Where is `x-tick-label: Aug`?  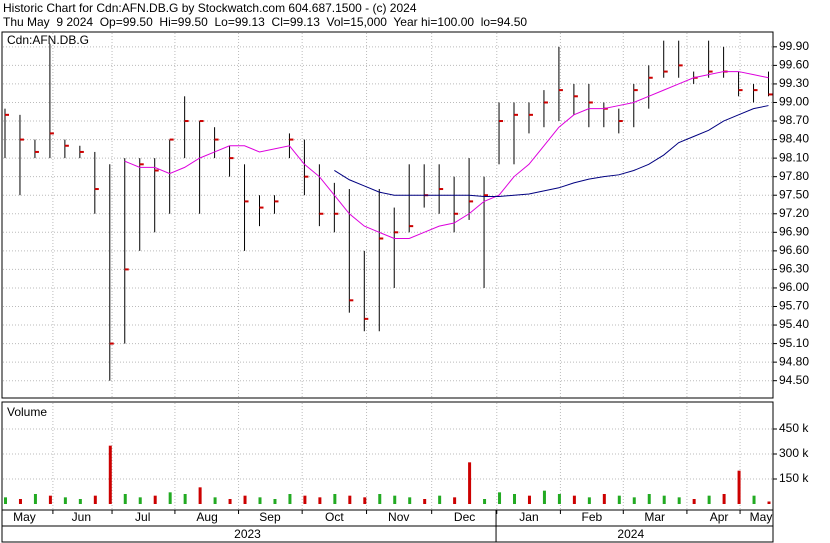 x-tick-label: Aug is located at coordinates (206, 517).